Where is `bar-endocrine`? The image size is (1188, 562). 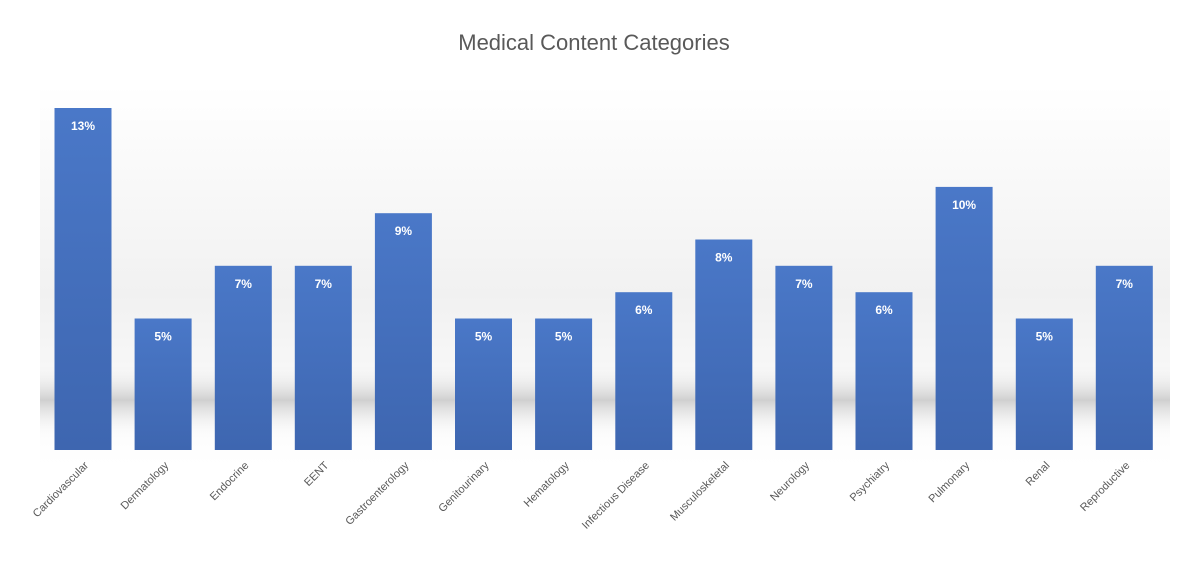
bar-endocrine is located at coordinates (243, 357).